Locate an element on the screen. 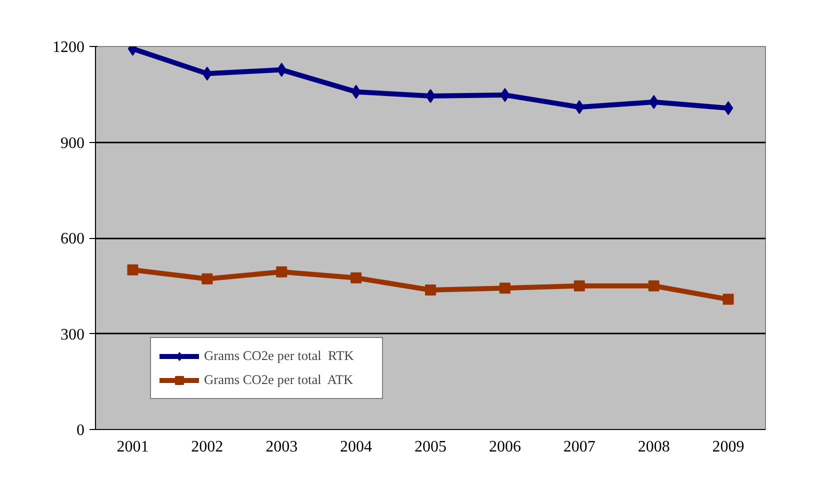  x-tick-label: 2009 is located at coordinates (728, 447).